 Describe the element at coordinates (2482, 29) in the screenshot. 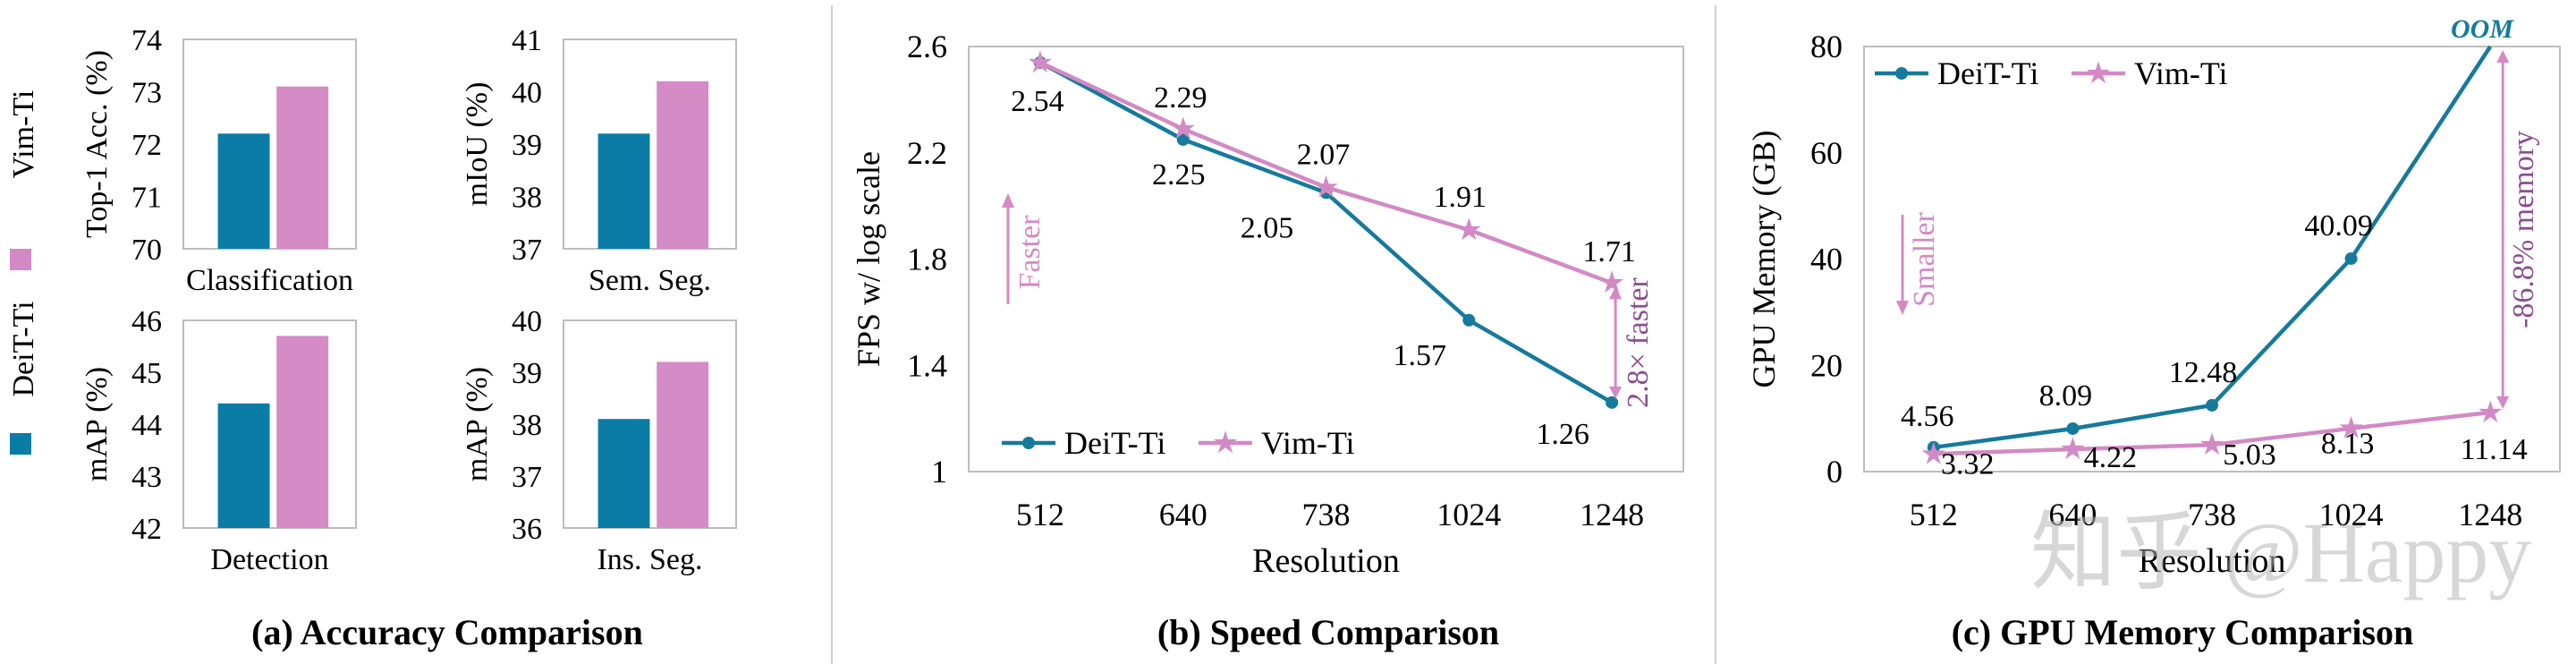

I see `oom-label: OOM` at that location.